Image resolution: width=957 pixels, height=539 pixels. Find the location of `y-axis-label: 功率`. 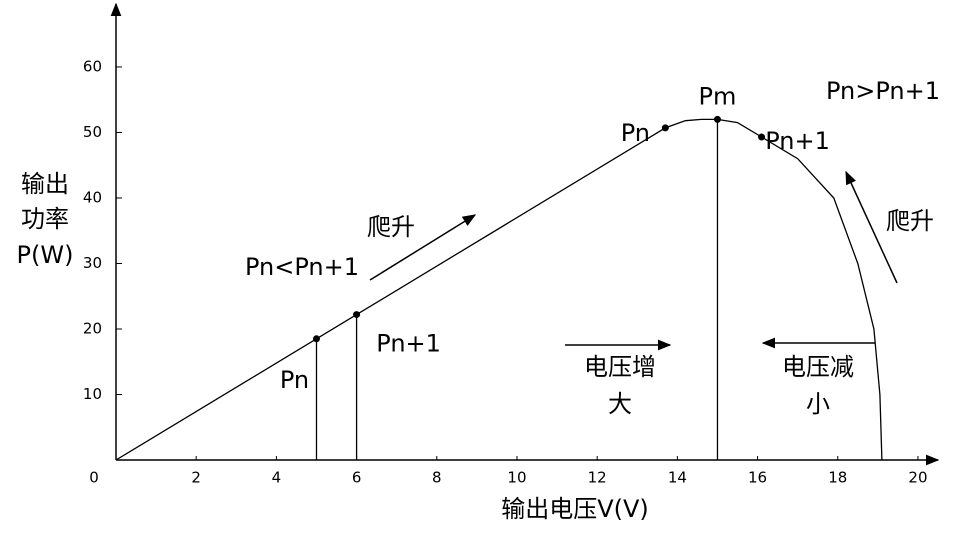

y-axis-label: 功率 is located at coordinates (45, 219).